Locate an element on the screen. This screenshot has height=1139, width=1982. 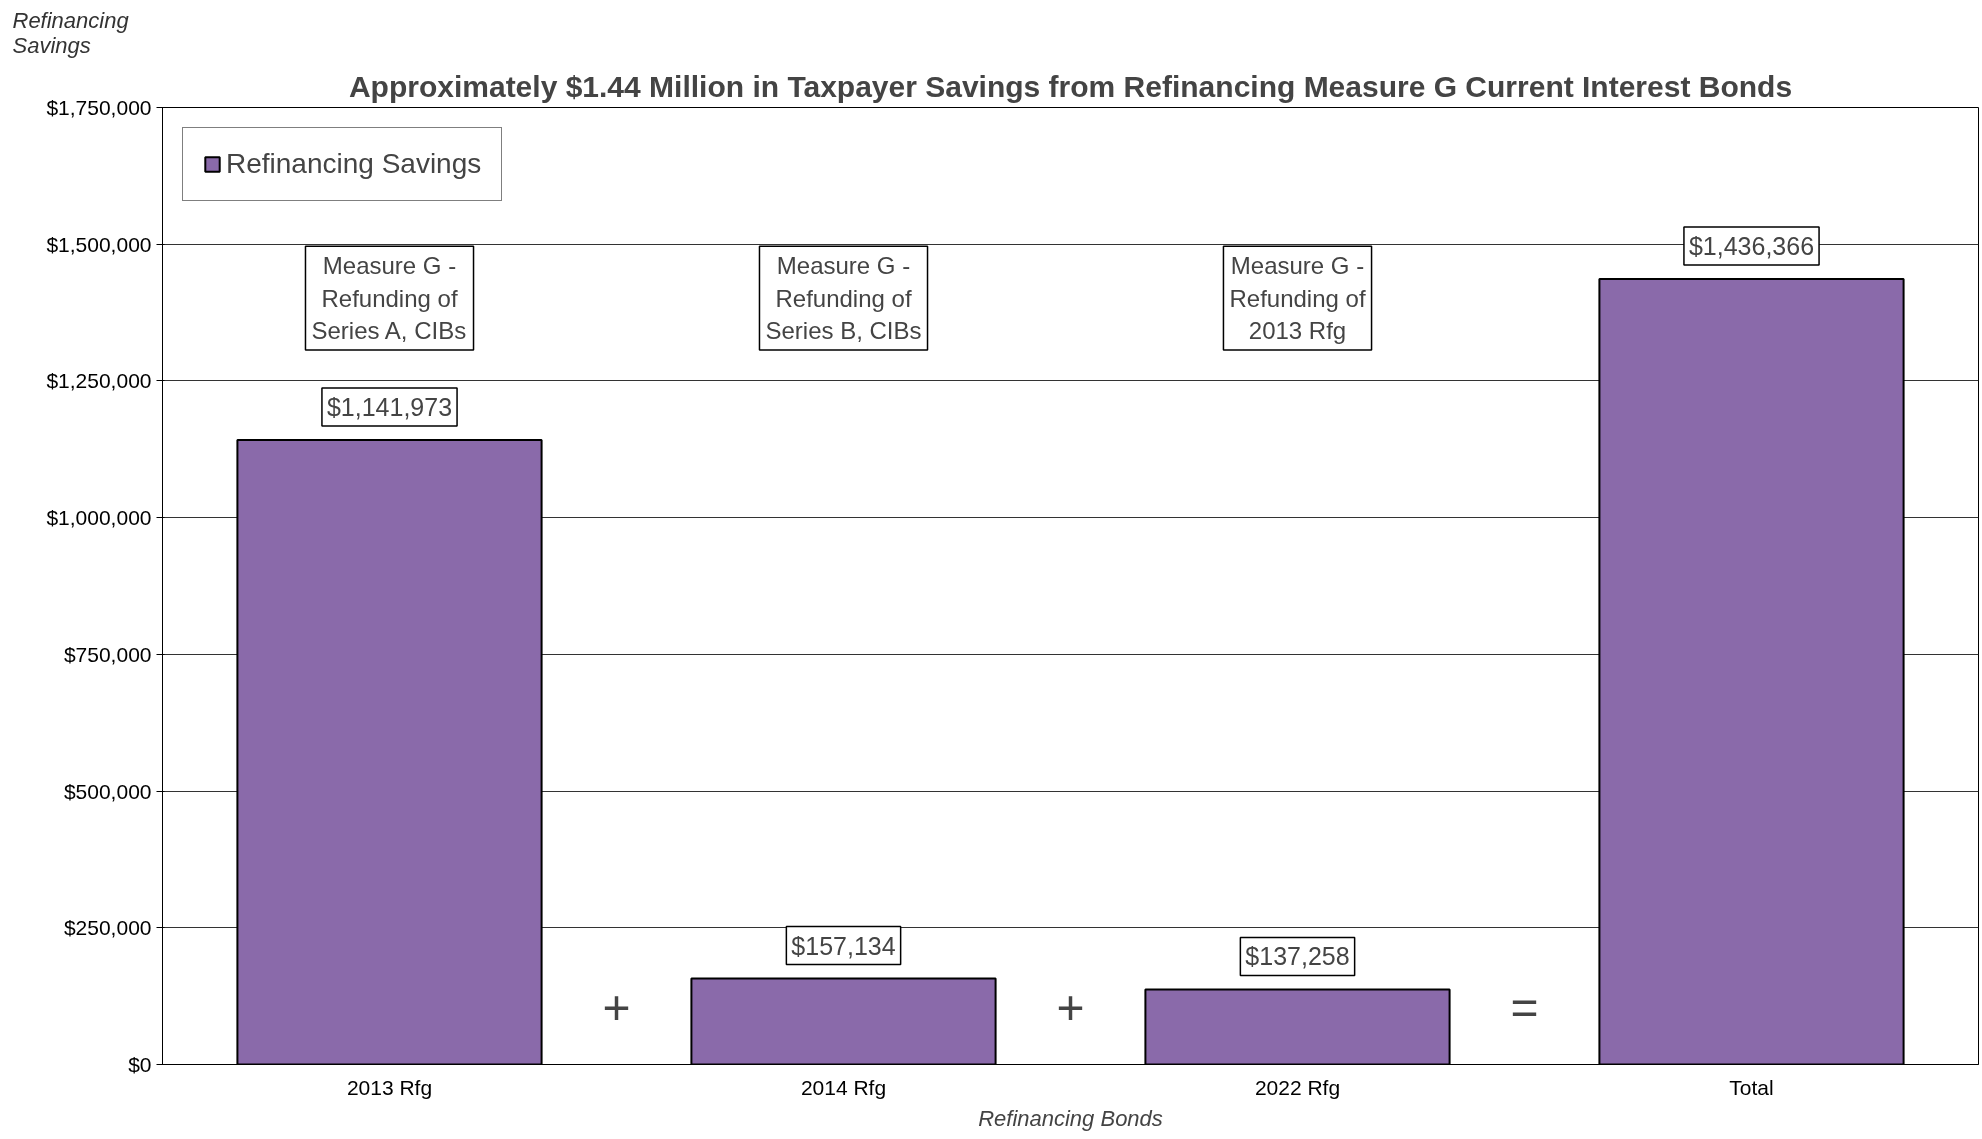
legend-label: Refinancing Savings is located at coordinates (354, 164).